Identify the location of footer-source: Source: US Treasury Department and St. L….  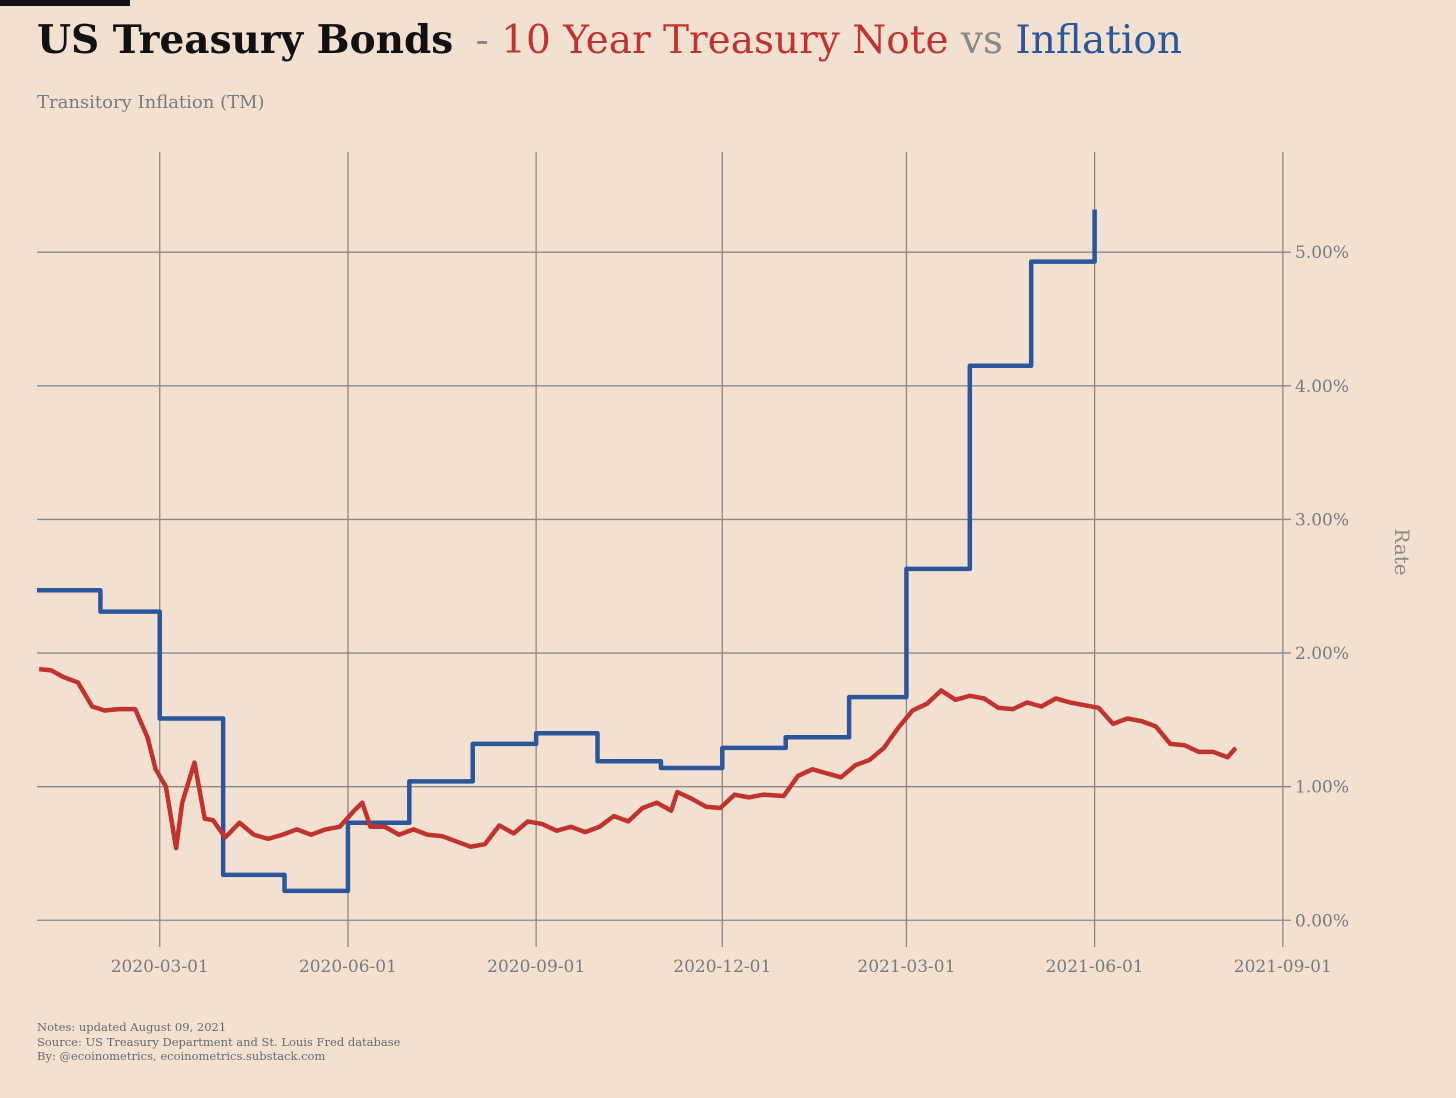
(219, 1041).